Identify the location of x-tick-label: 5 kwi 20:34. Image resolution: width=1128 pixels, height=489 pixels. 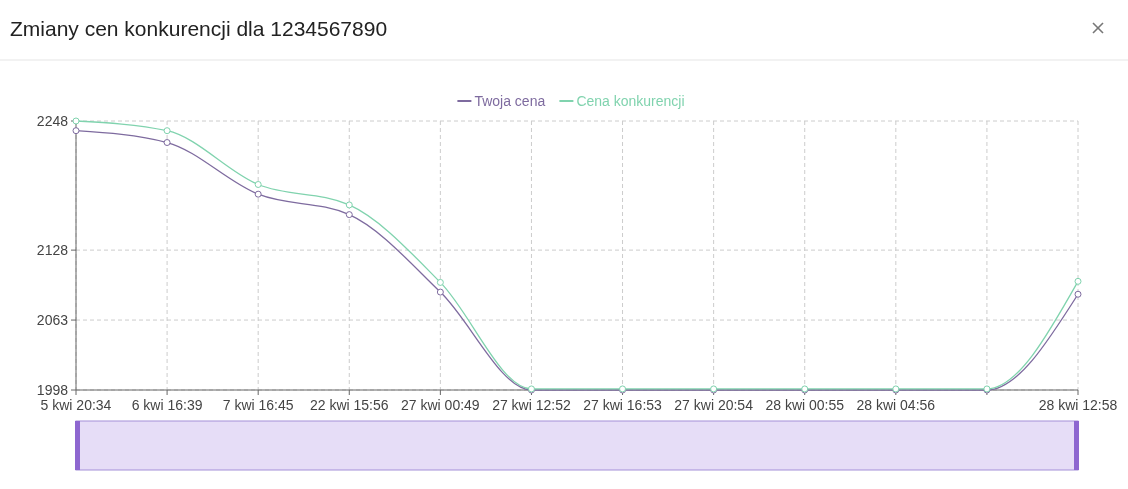
(76, 405).